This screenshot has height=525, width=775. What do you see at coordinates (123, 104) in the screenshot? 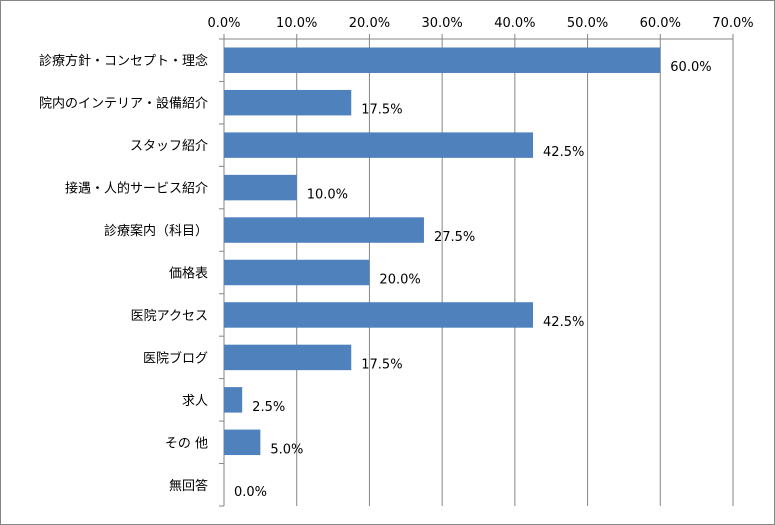
I see `category-label: 院内のインテリア・設備紹介` at bounding box center [123, 104].